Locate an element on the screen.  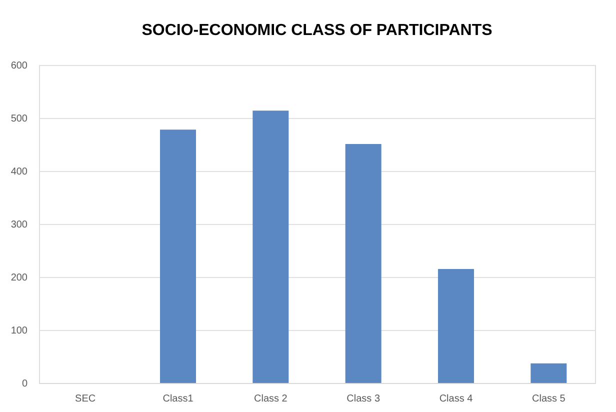
y-tick-label: 200 is located at coordinates (19, 278).